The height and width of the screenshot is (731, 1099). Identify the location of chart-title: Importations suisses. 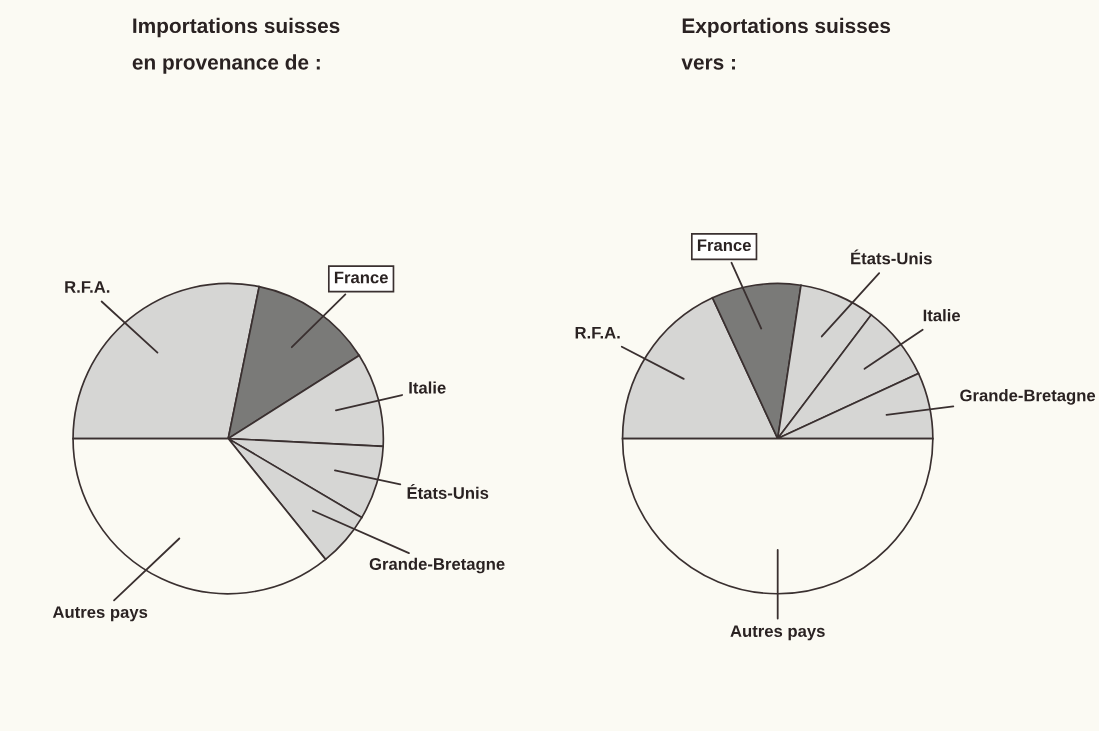
(236, 27).